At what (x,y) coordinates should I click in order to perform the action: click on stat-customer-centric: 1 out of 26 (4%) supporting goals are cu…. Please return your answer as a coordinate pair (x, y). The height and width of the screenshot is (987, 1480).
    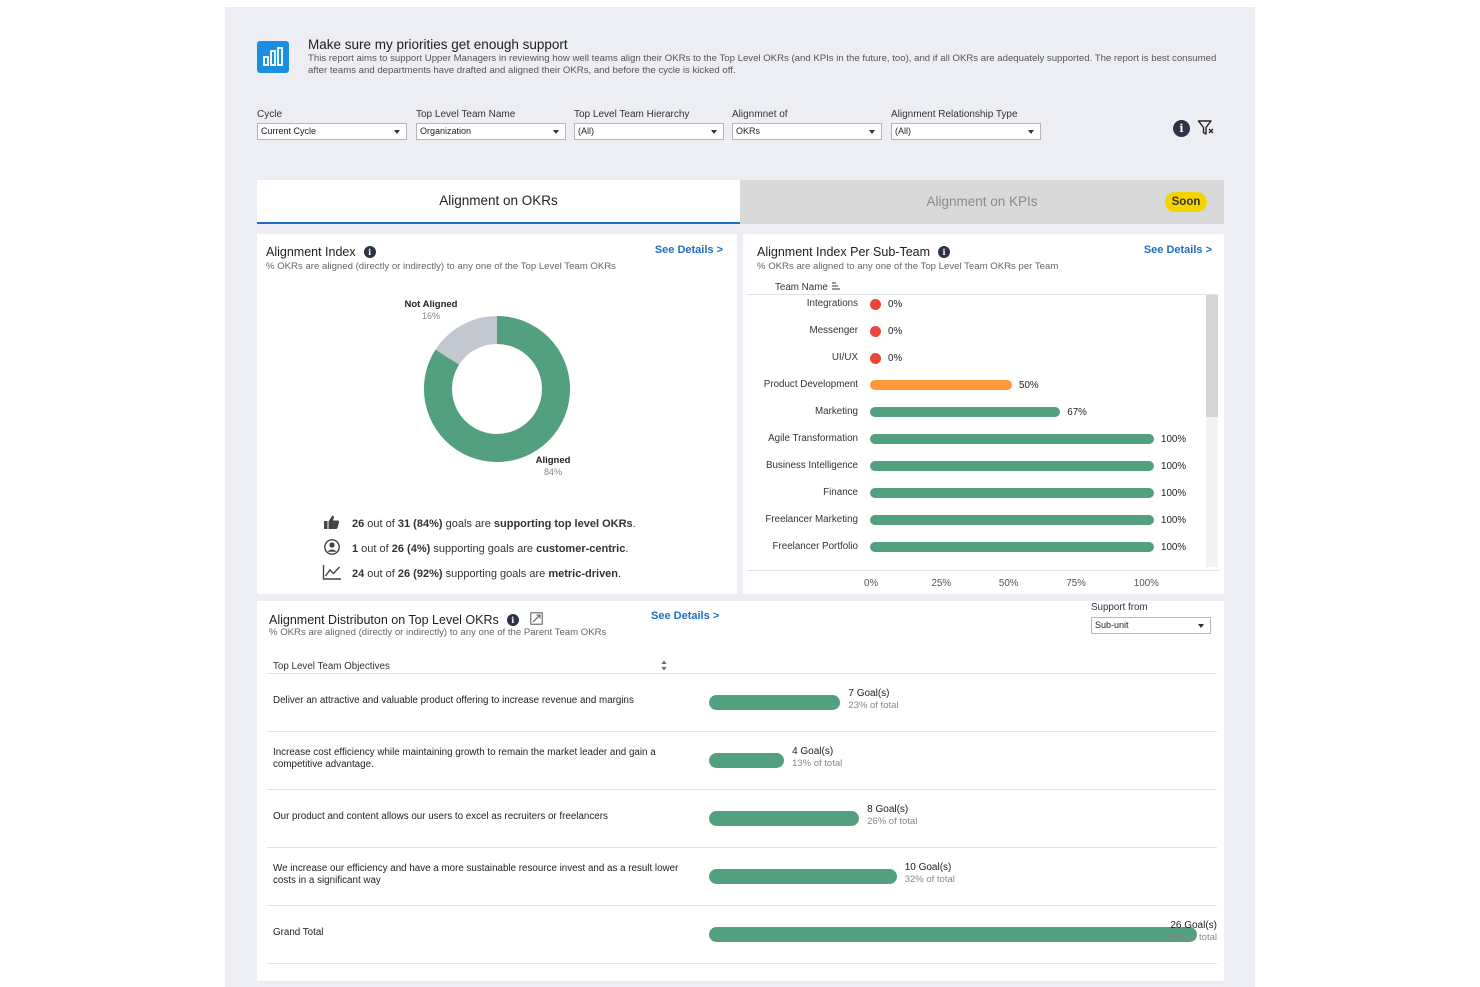
    Looking at the image, I should click on (475, 547).